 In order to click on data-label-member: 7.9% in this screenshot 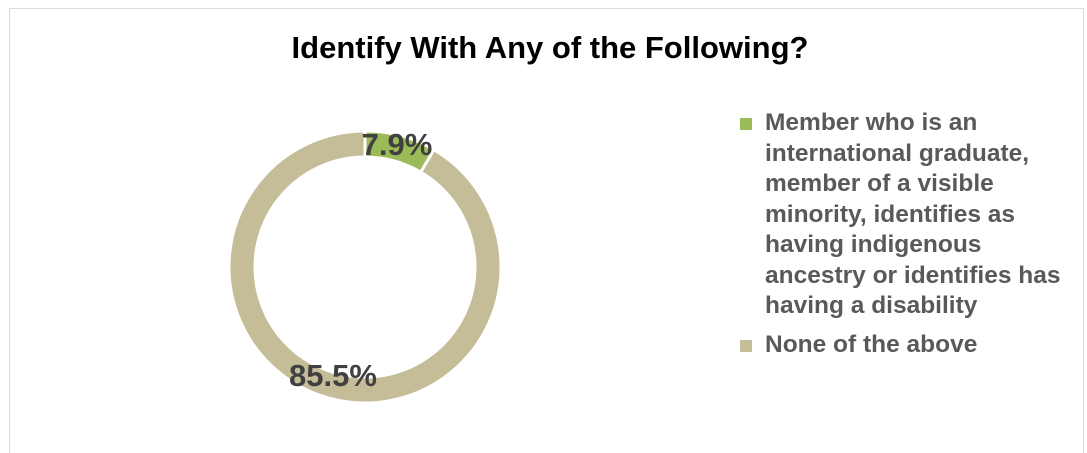, I will do `click(397, 144)`.